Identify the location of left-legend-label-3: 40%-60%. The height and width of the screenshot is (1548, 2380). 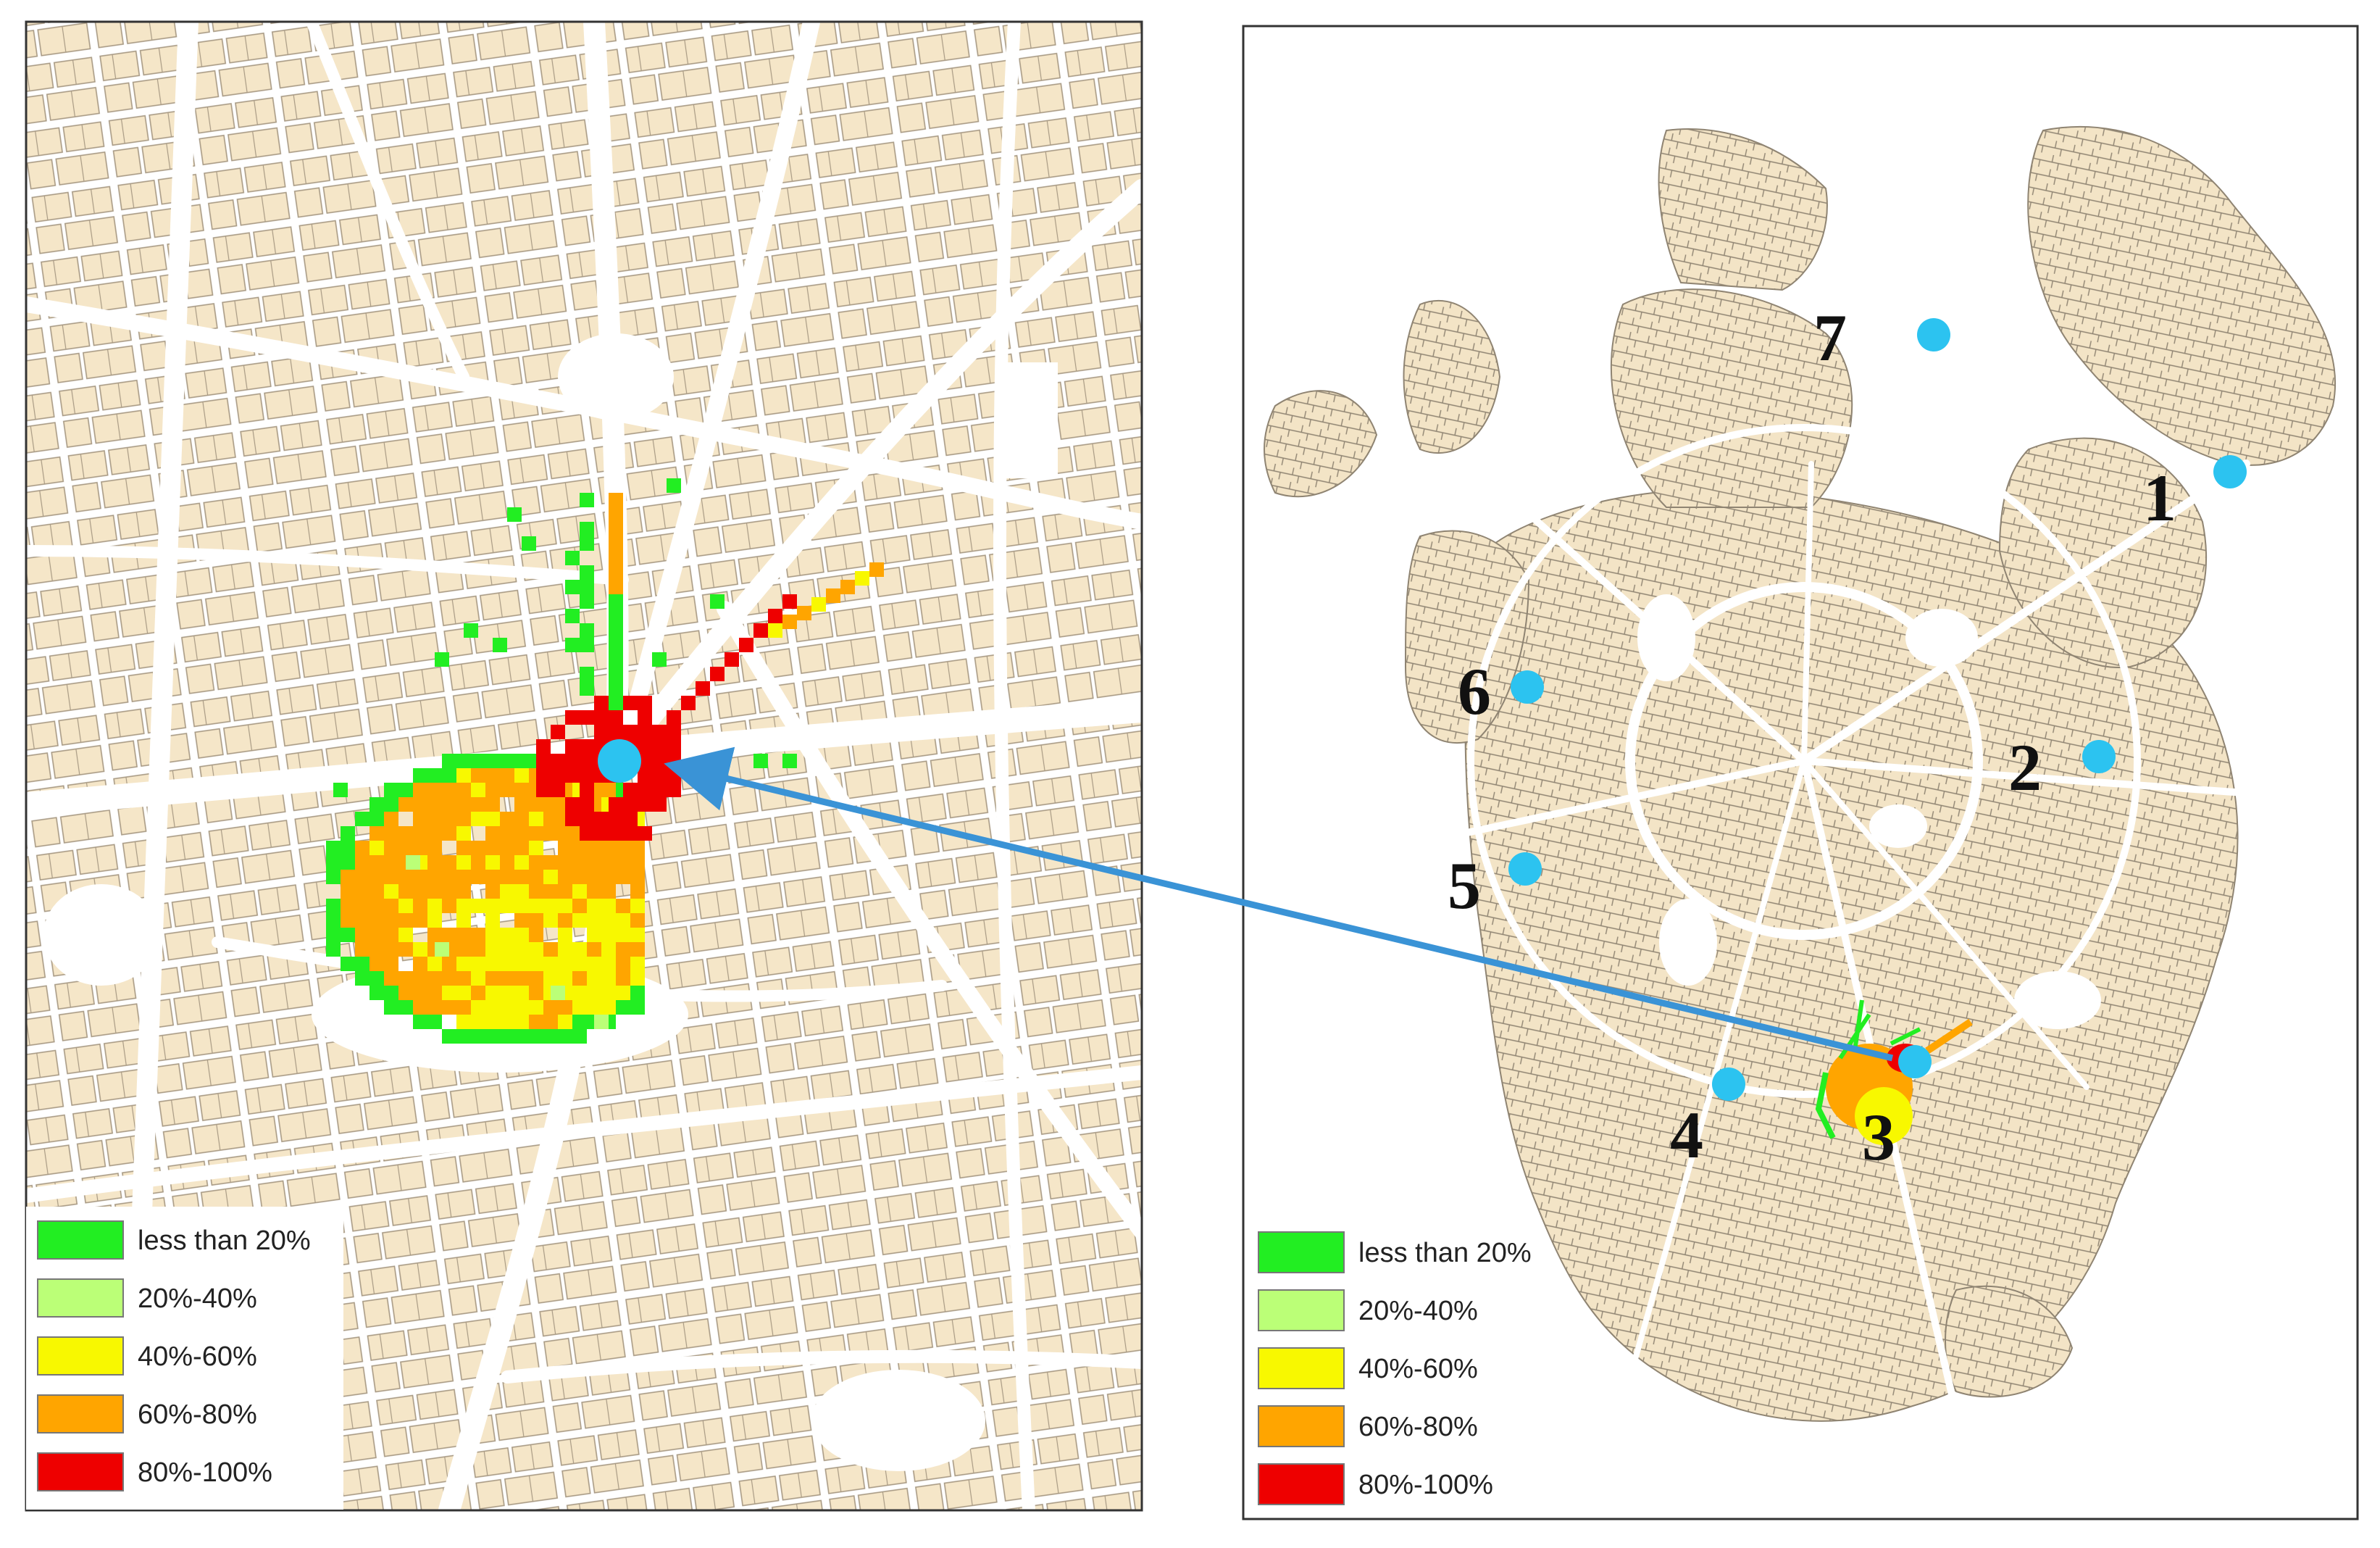
(197, 1356).